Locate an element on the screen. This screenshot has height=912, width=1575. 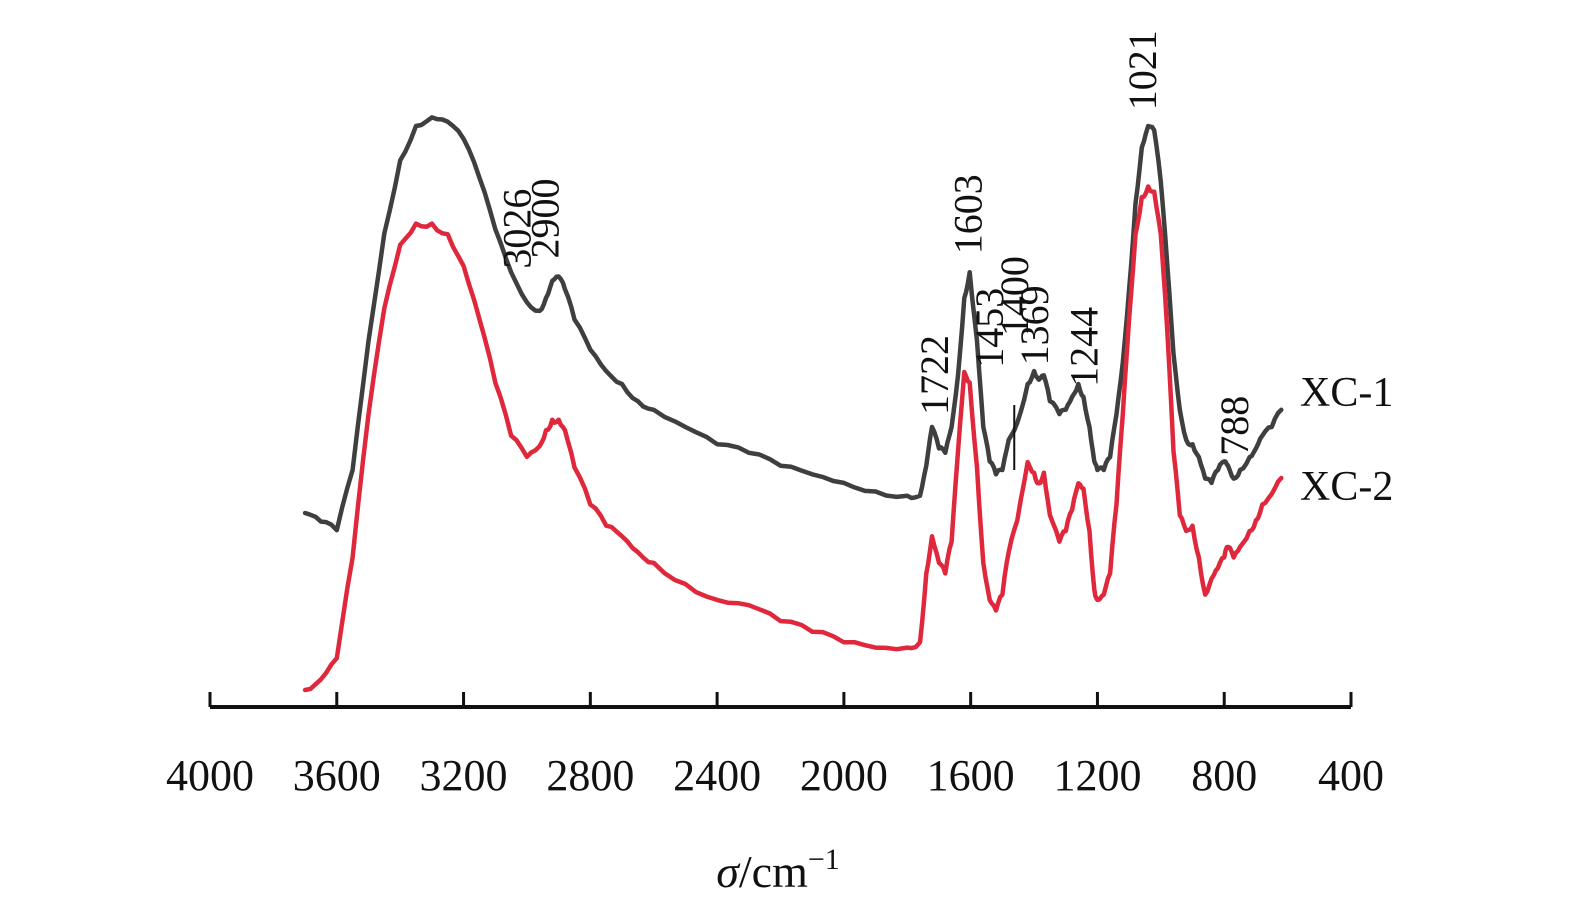
x-tick-label-2400: 2400 is located at coordinates (717, 775).